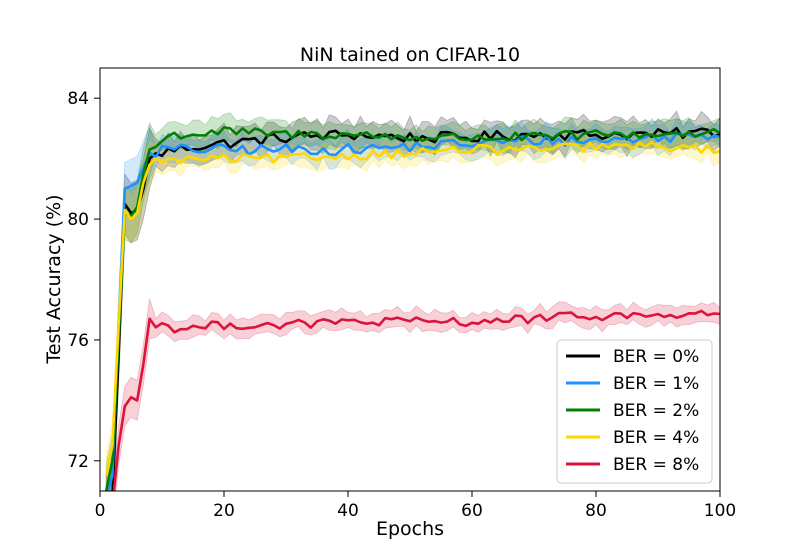 This screenshot has height=560, width=800. What do you see at coordinates (415, 506) in the screenshot?
I see `x-axis-ticks: 0 20 40 60 80 100` at bounding box center [415, 506].